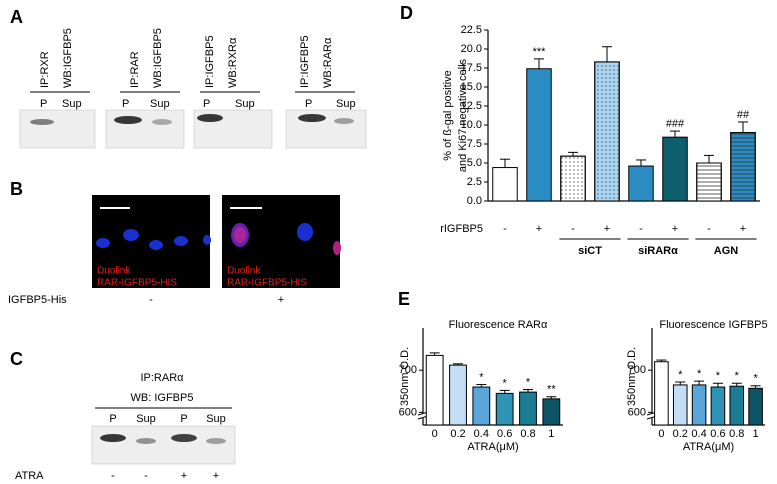 This screenshot has height=484, width=777. Describe the element at coordinates (408, 370) in the screenshot. I see `y-tick-label: 700` at that location.